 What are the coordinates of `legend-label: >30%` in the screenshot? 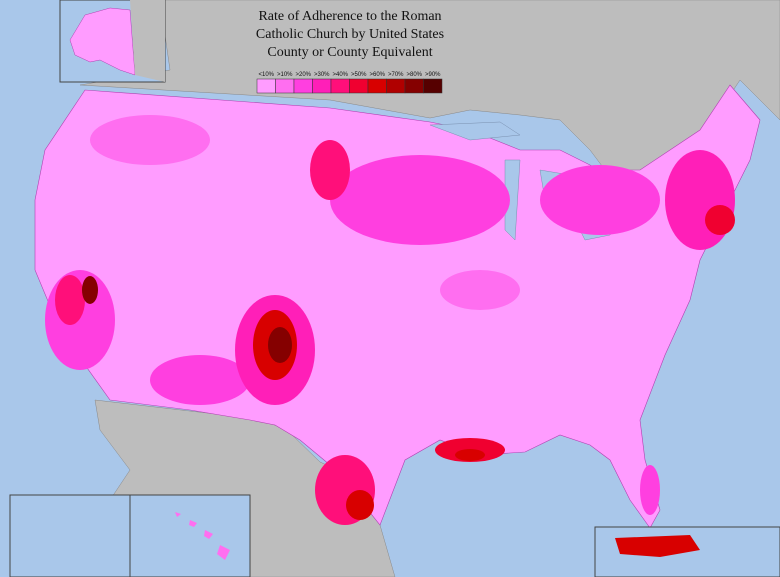 It's located at (322, 75).